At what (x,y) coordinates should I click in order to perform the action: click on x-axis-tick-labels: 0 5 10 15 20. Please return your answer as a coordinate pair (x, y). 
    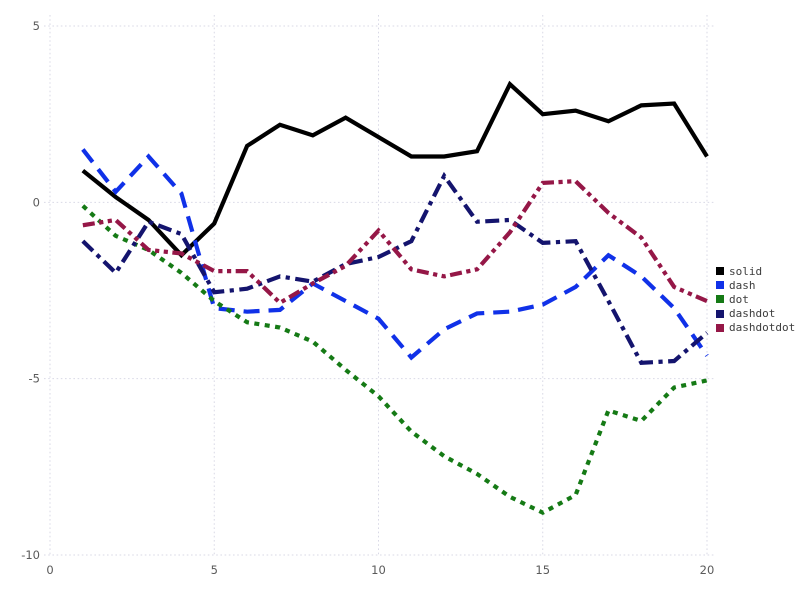
    Looking at the image, I should click on (380, 570).